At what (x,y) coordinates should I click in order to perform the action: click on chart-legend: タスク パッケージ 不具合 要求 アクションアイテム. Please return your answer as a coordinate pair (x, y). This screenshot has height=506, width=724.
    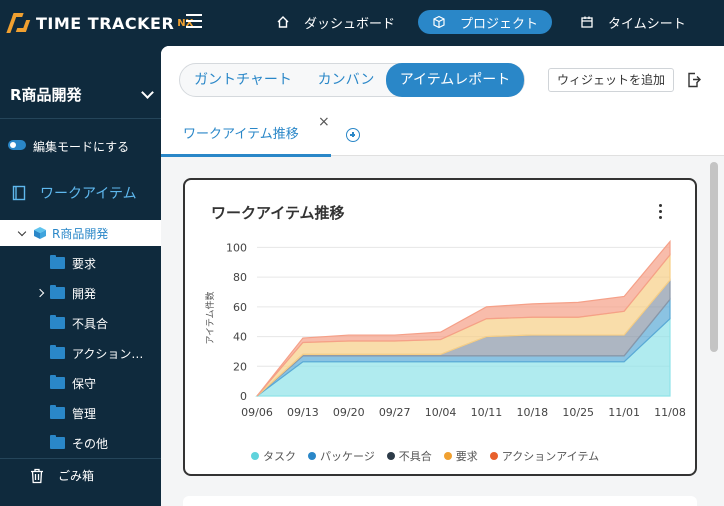
    Looking at the image, I should click on (431, 456).